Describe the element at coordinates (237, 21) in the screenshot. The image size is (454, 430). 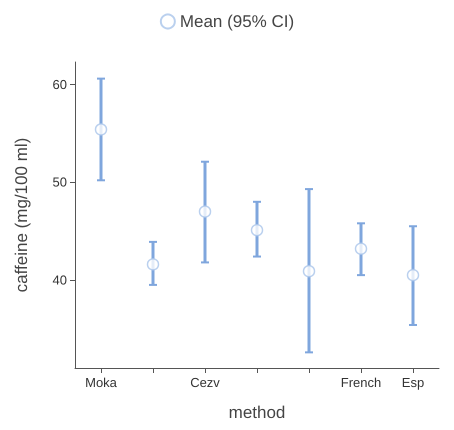
I see `legend-label: Mean (95% CI)` at that location.